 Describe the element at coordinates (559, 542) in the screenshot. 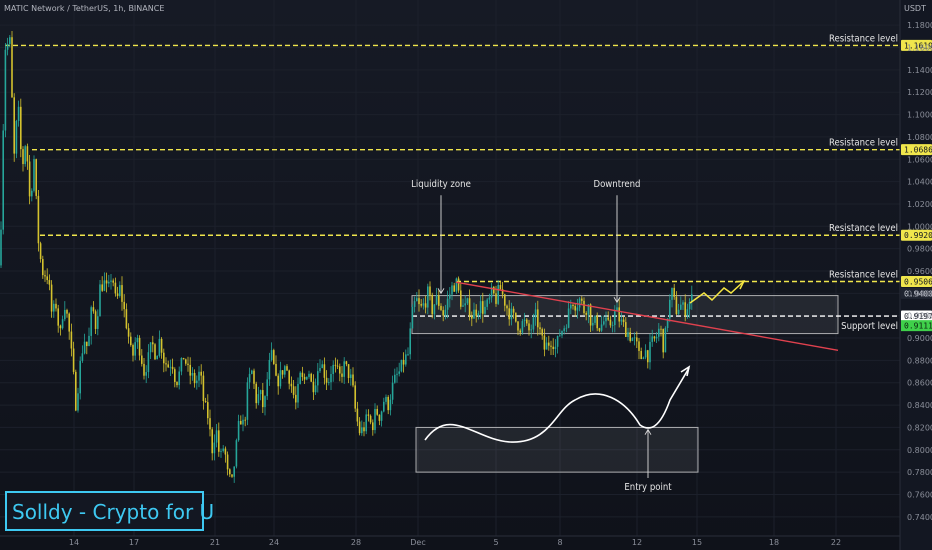

I see `x-tick-label: 8` at that location.